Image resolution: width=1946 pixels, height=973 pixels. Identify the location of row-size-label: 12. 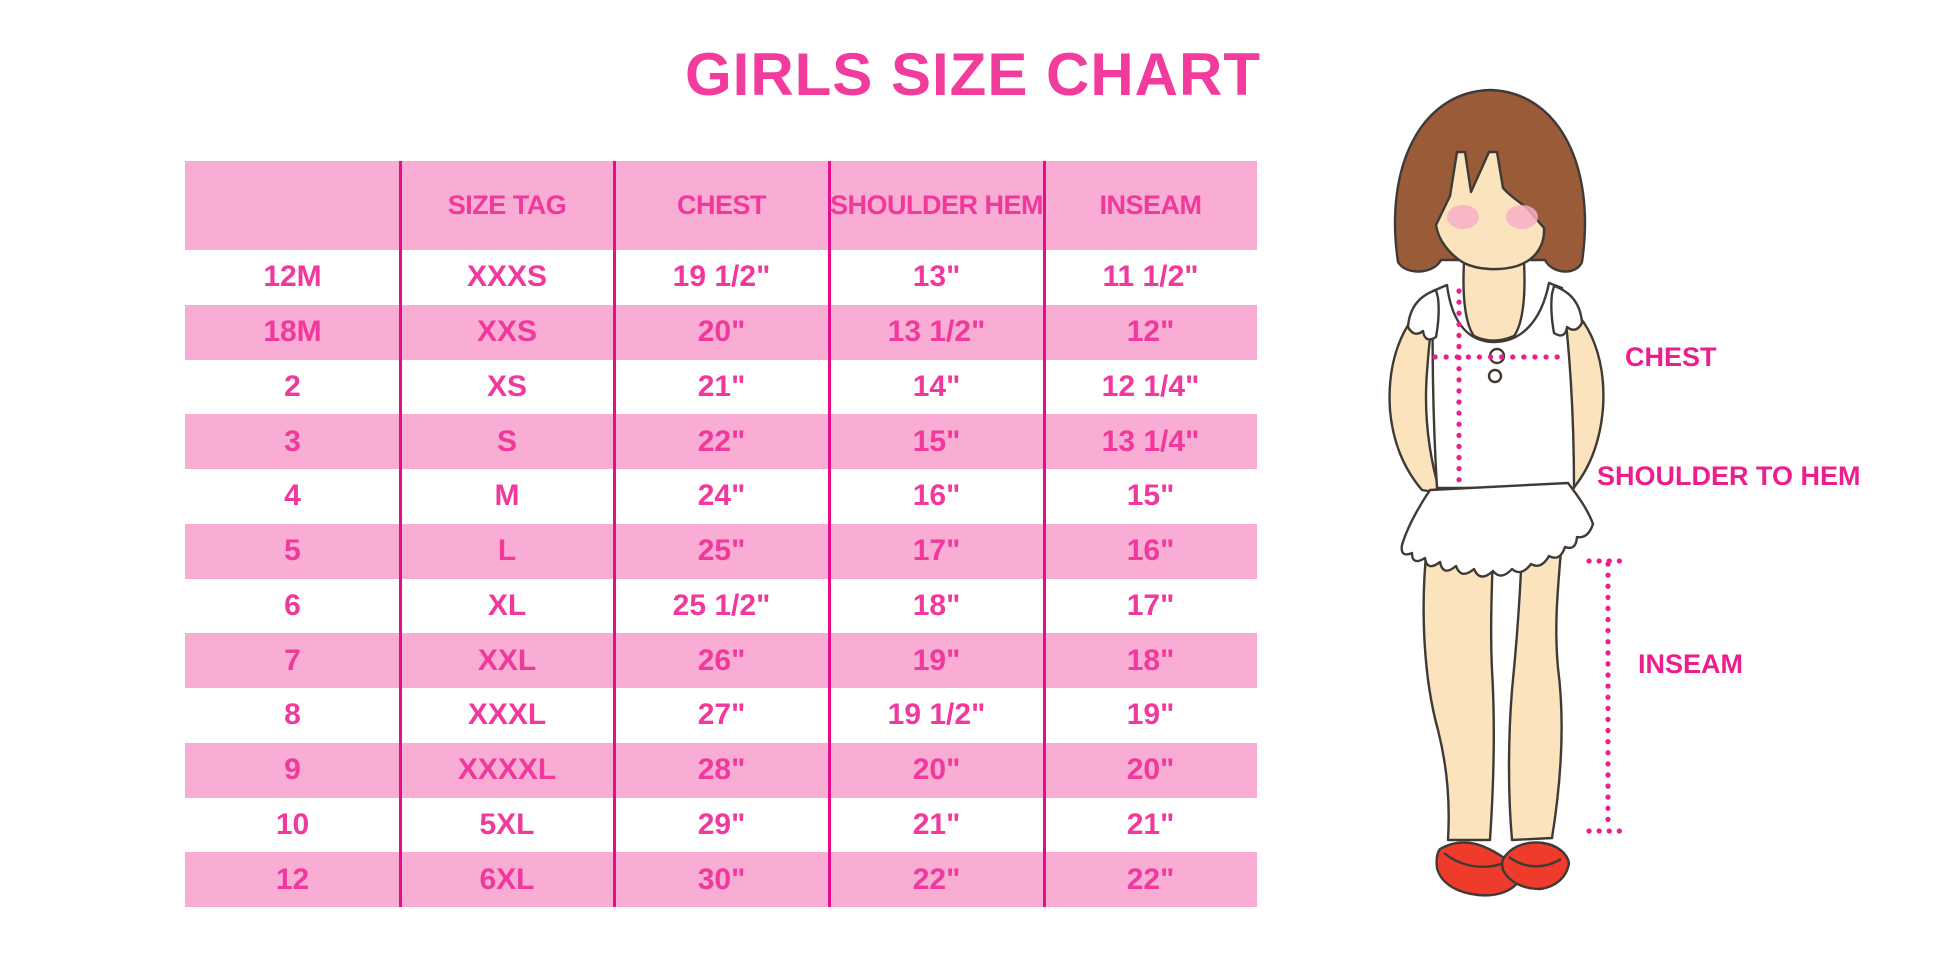
(292, 879).